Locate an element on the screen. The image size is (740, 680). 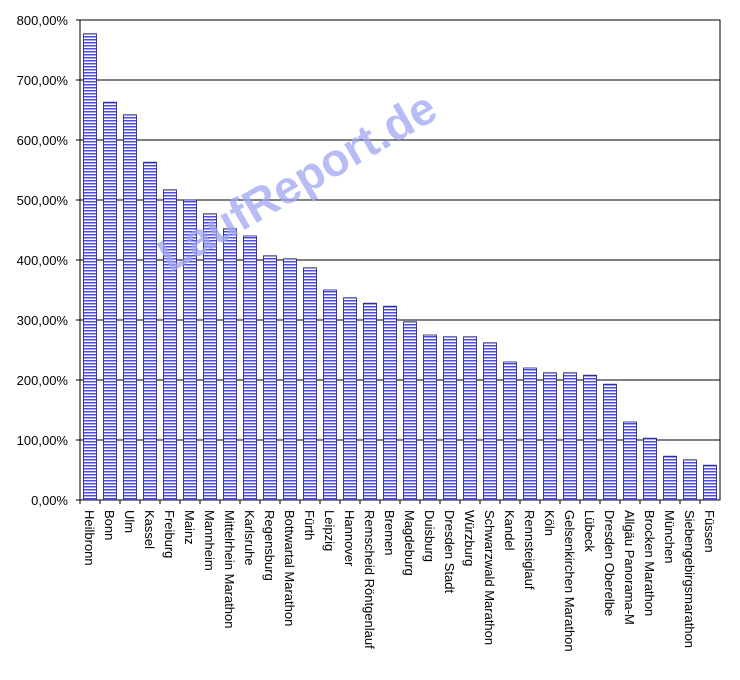
y-tick-label: 0,00% is located at coordinates (49, 500).